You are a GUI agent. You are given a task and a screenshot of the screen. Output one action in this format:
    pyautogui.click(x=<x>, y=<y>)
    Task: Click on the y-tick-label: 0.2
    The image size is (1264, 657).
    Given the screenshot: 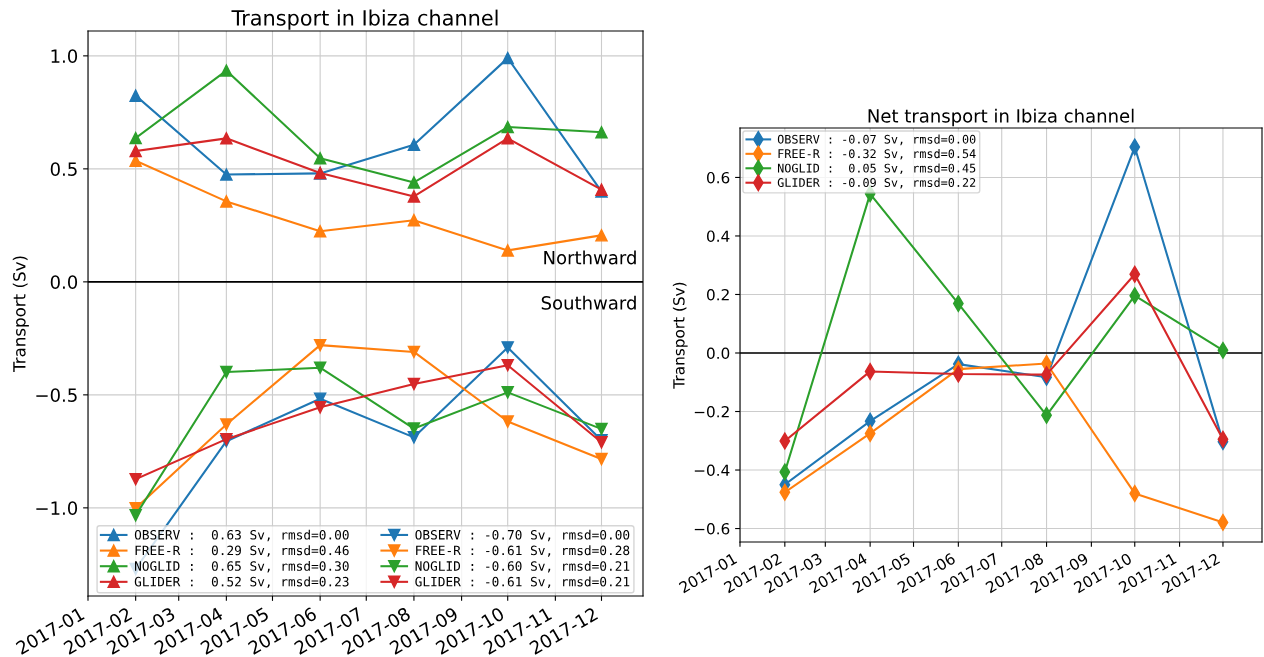 What is the action you would take?
    pyautogui.click(x=717, y=294)
    